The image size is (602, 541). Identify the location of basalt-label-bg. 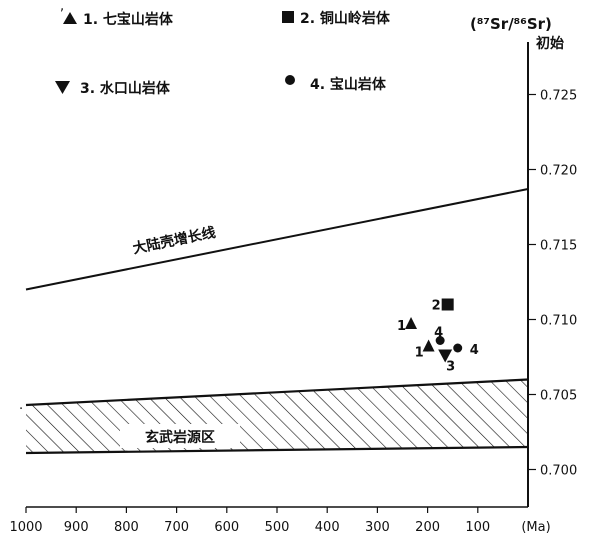
(180, 436).